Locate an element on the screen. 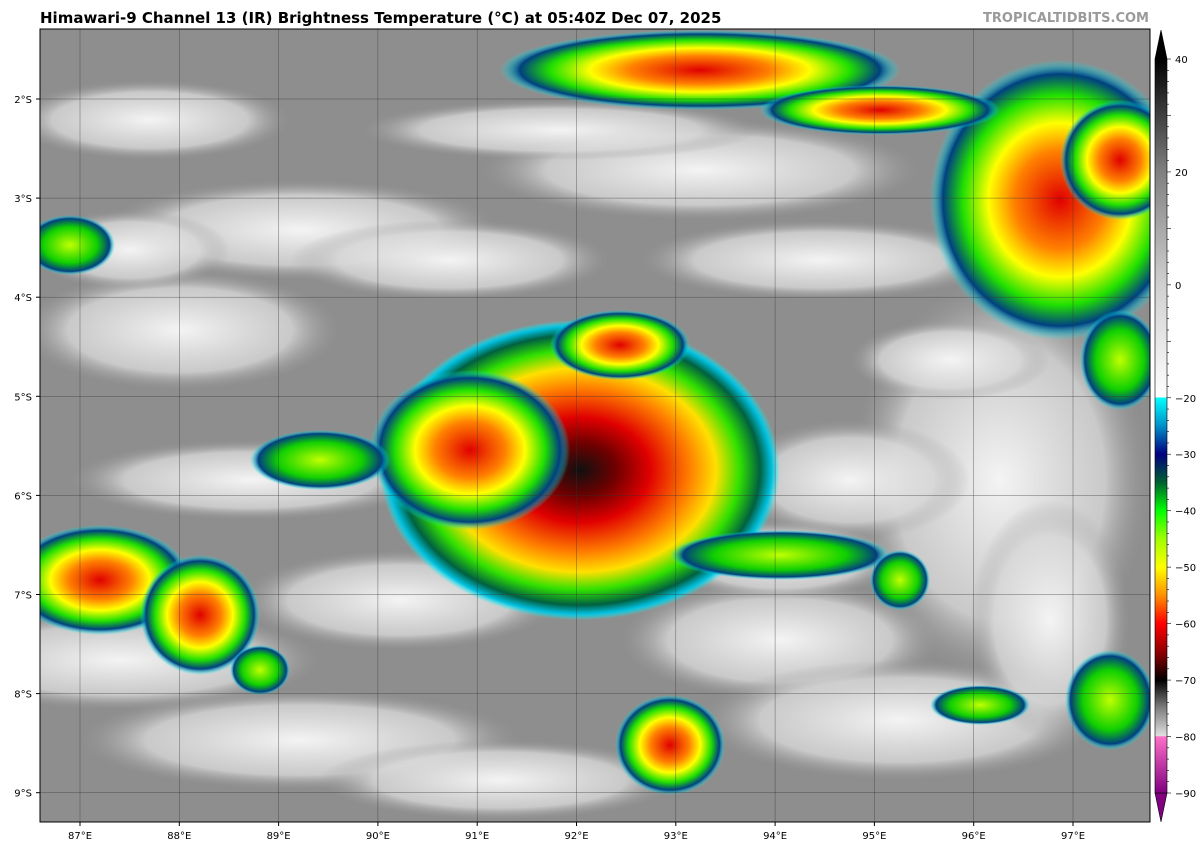 Image resolution: width=1200 pixels, height=845 pixels. lon-tick-label: 93°E is located at coordinates (676, 836).